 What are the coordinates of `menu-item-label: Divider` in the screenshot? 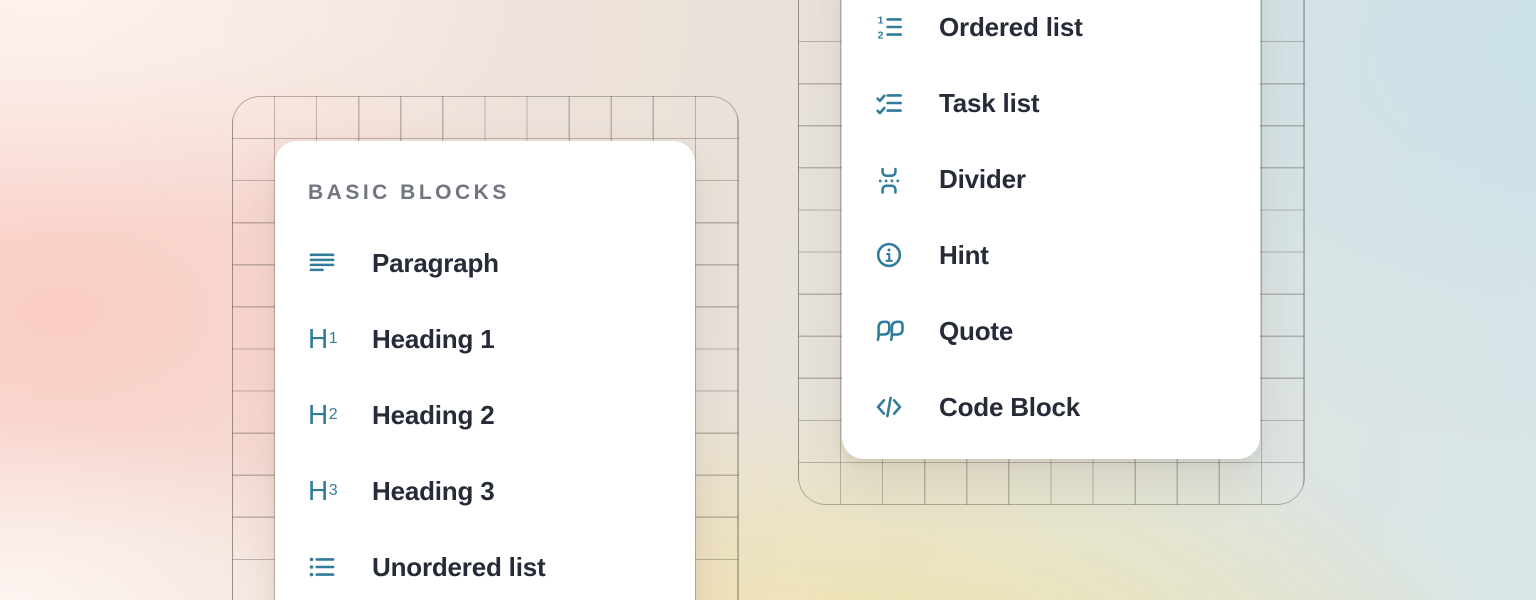 It's located at (982, 178).